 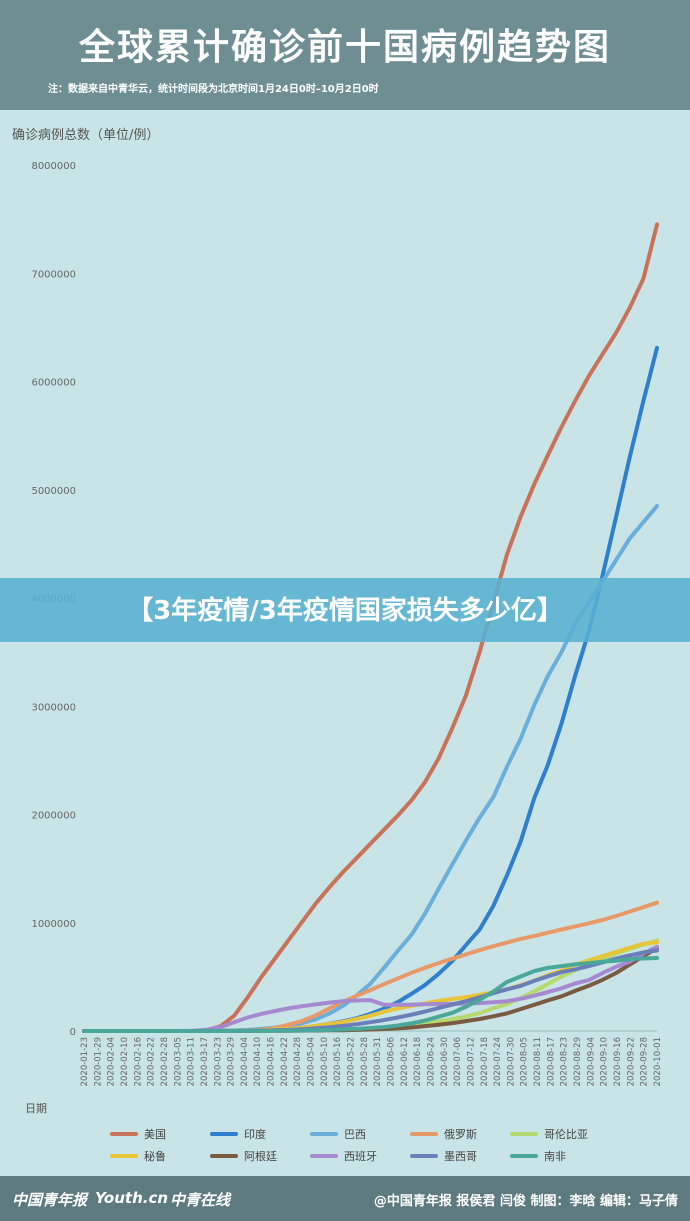 I want to click on x-tick-label: 2020-07-18, so click(x=485, y=1061).